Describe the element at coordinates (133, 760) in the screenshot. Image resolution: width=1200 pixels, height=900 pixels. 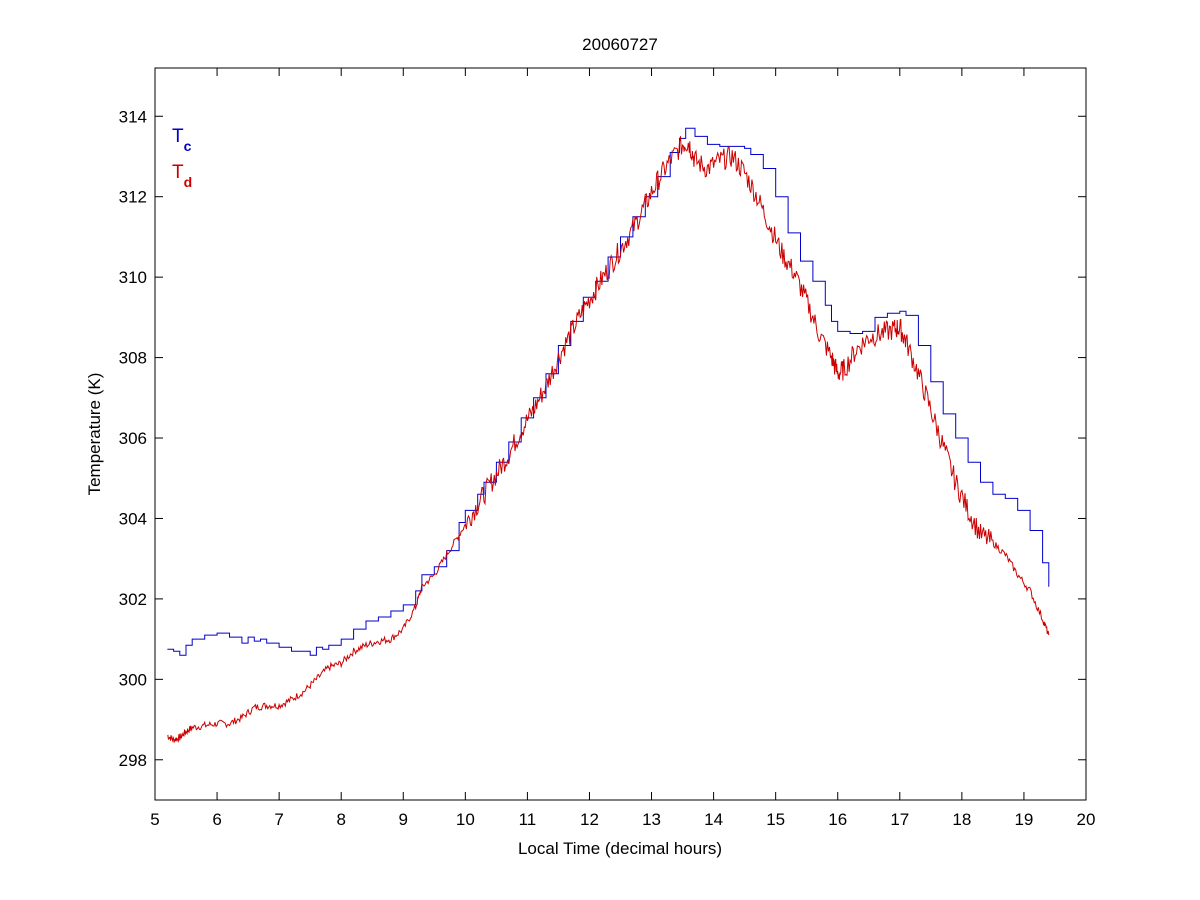
I see `y-tick-label: 298` at that location.